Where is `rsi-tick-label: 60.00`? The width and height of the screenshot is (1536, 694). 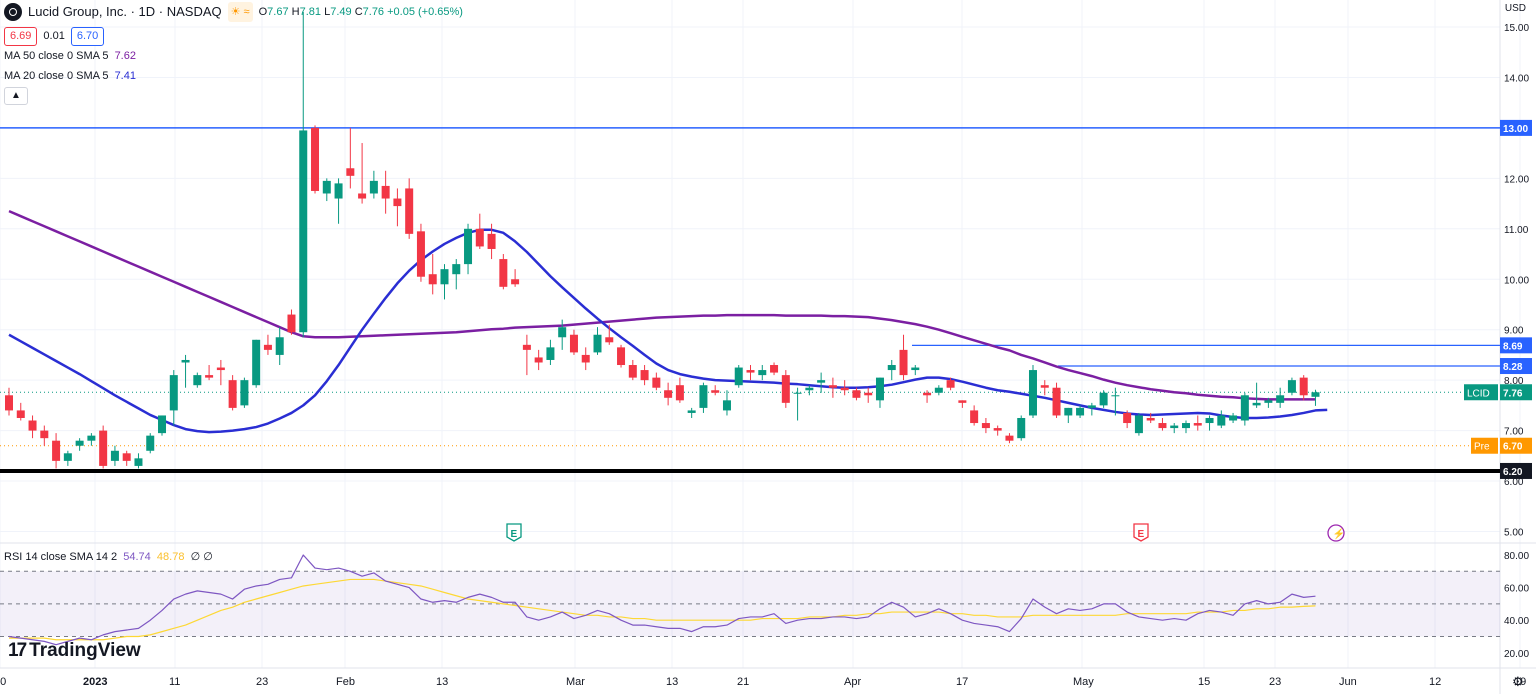 rsi-tick-label: 60.00 is located at coordinates (1516, 589).